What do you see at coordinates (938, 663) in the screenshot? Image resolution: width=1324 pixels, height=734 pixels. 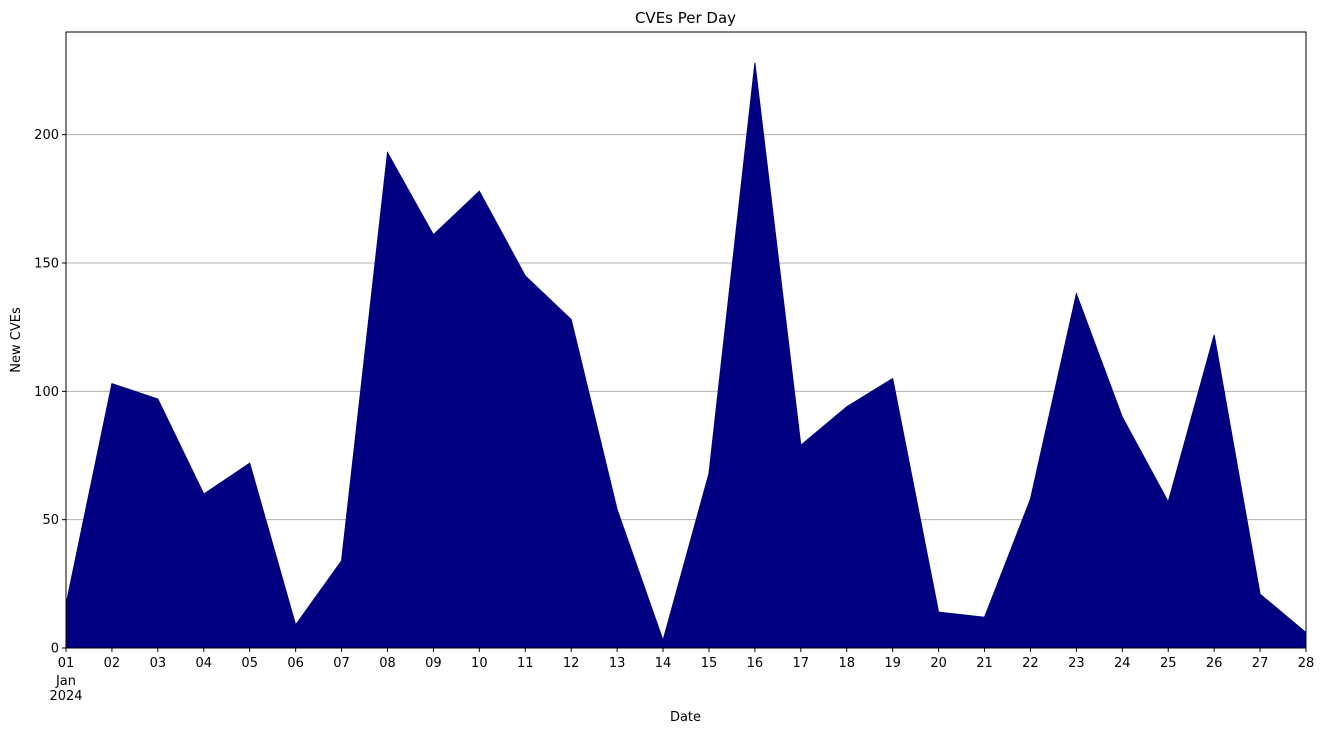 I see `x-tick-label: 20` at bounding box center [938, 663].